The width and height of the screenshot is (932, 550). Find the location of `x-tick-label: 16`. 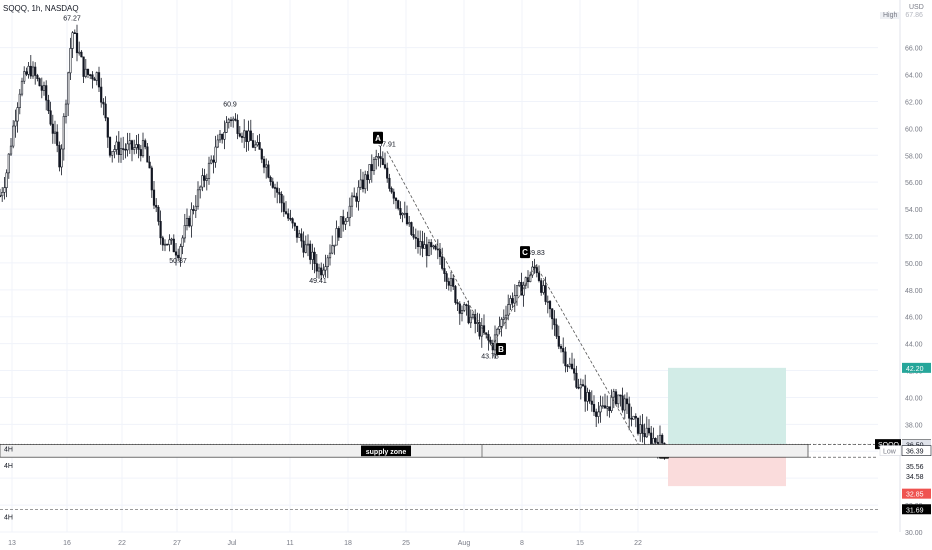

x-tick-label: 16 is located at coordinates (67, 543).